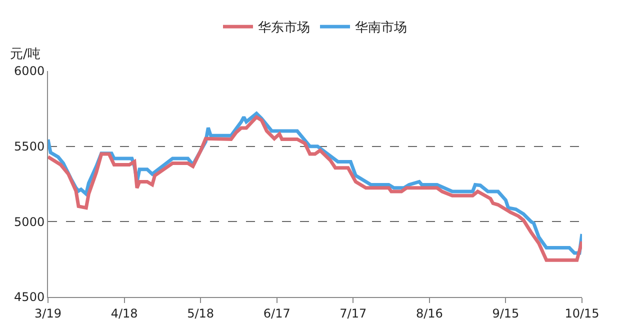 This screenshot has width=640, height=332. What do you see at coordinates (29, 71) in the screenshot?
I see `y-tick-label: 6000` at bounding box center [29, 71].